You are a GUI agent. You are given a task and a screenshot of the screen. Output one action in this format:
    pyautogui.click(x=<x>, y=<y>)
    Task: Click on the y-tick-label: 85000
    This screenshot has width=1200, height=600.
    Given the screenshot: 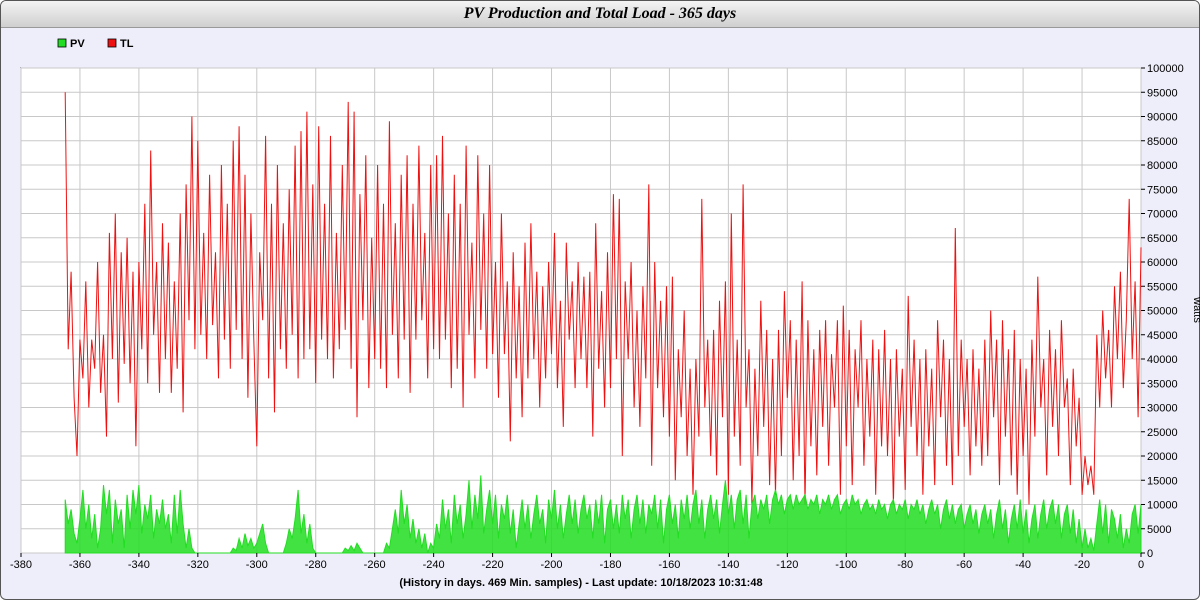 What is the action you would take?
    pyautogui.click(x=1162, y=142)
    